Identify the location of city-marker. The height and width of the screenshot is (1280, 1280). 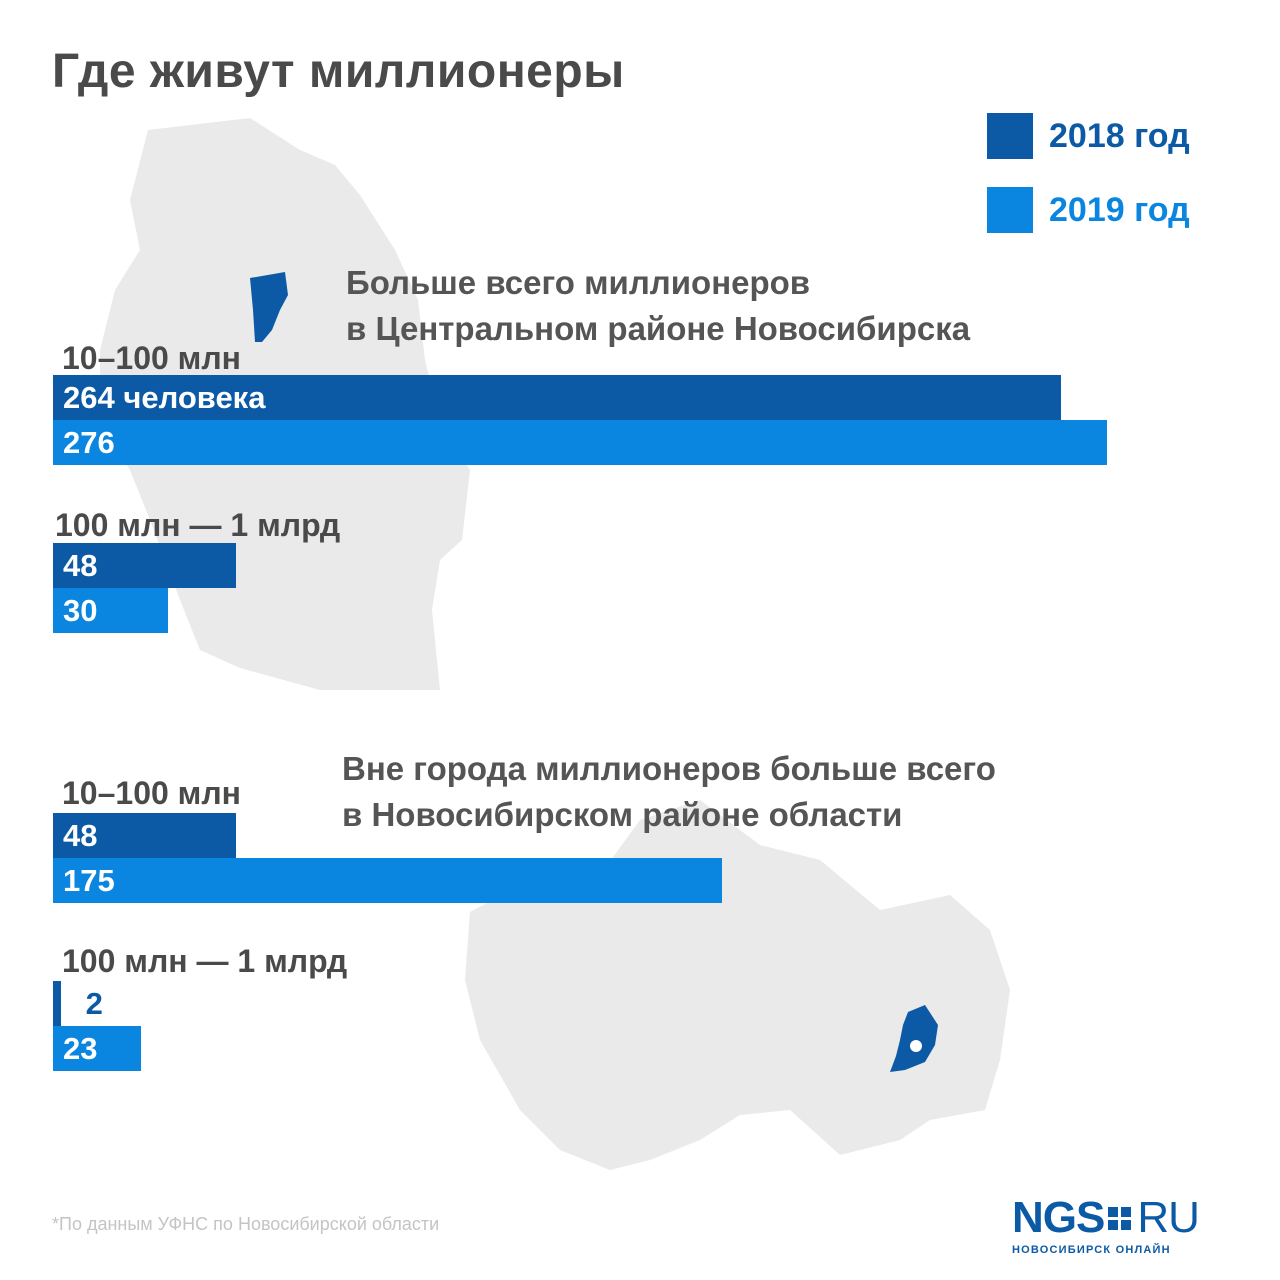
(916, 1046).